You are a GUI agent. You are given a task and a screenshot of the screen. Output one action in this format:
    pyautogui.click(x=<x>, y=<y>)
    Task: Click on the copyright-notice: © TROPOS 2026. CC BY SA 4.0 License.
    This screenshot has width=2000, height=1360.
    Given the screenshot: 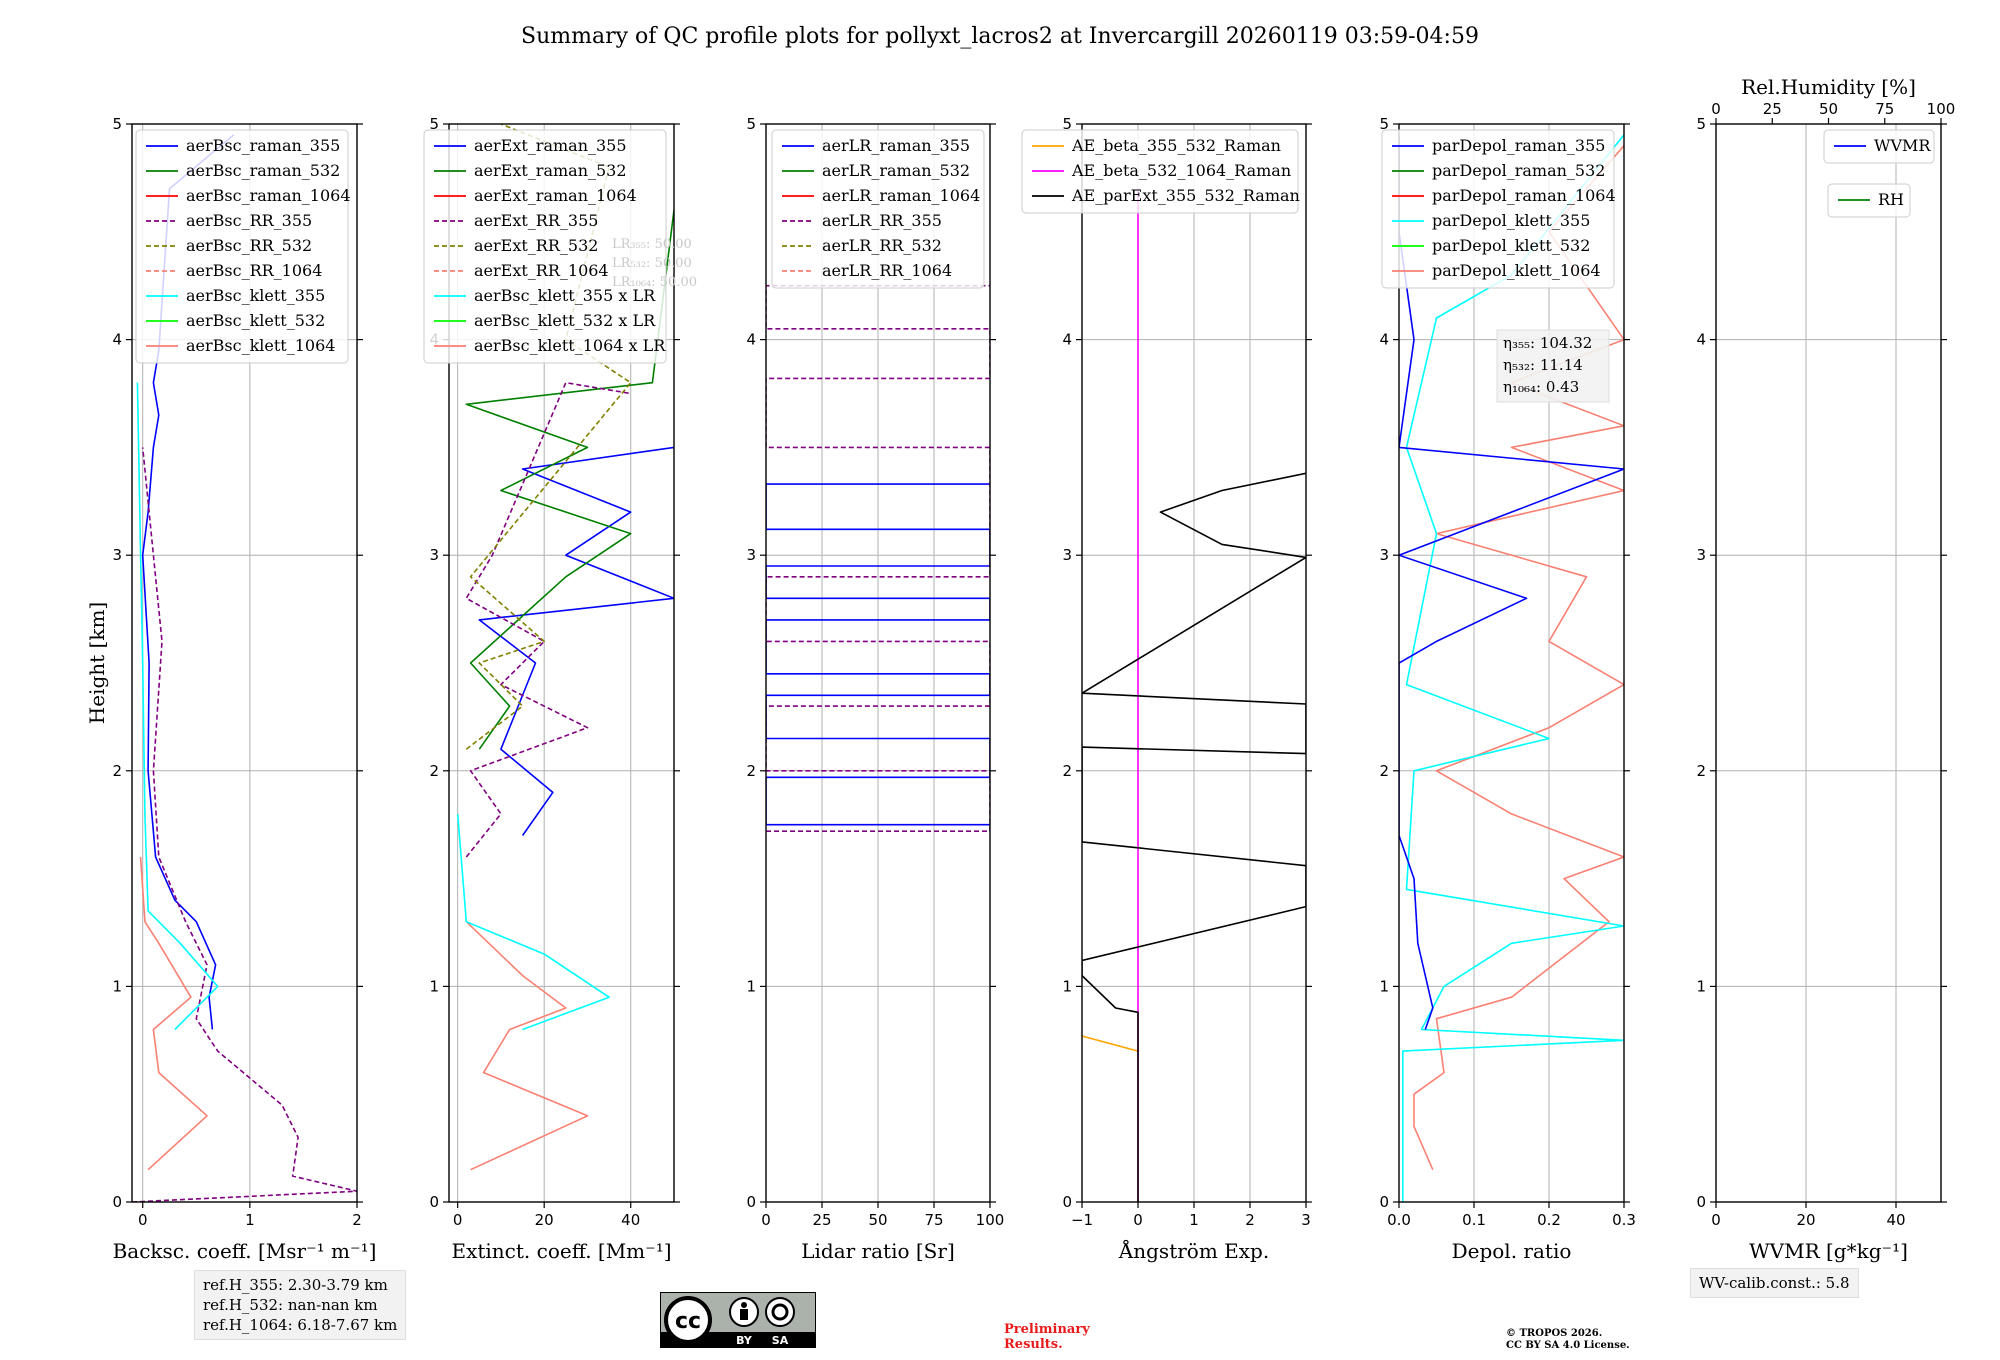 What is the action you would take?
    pyautogui.click(x=1568, y=1340)
    